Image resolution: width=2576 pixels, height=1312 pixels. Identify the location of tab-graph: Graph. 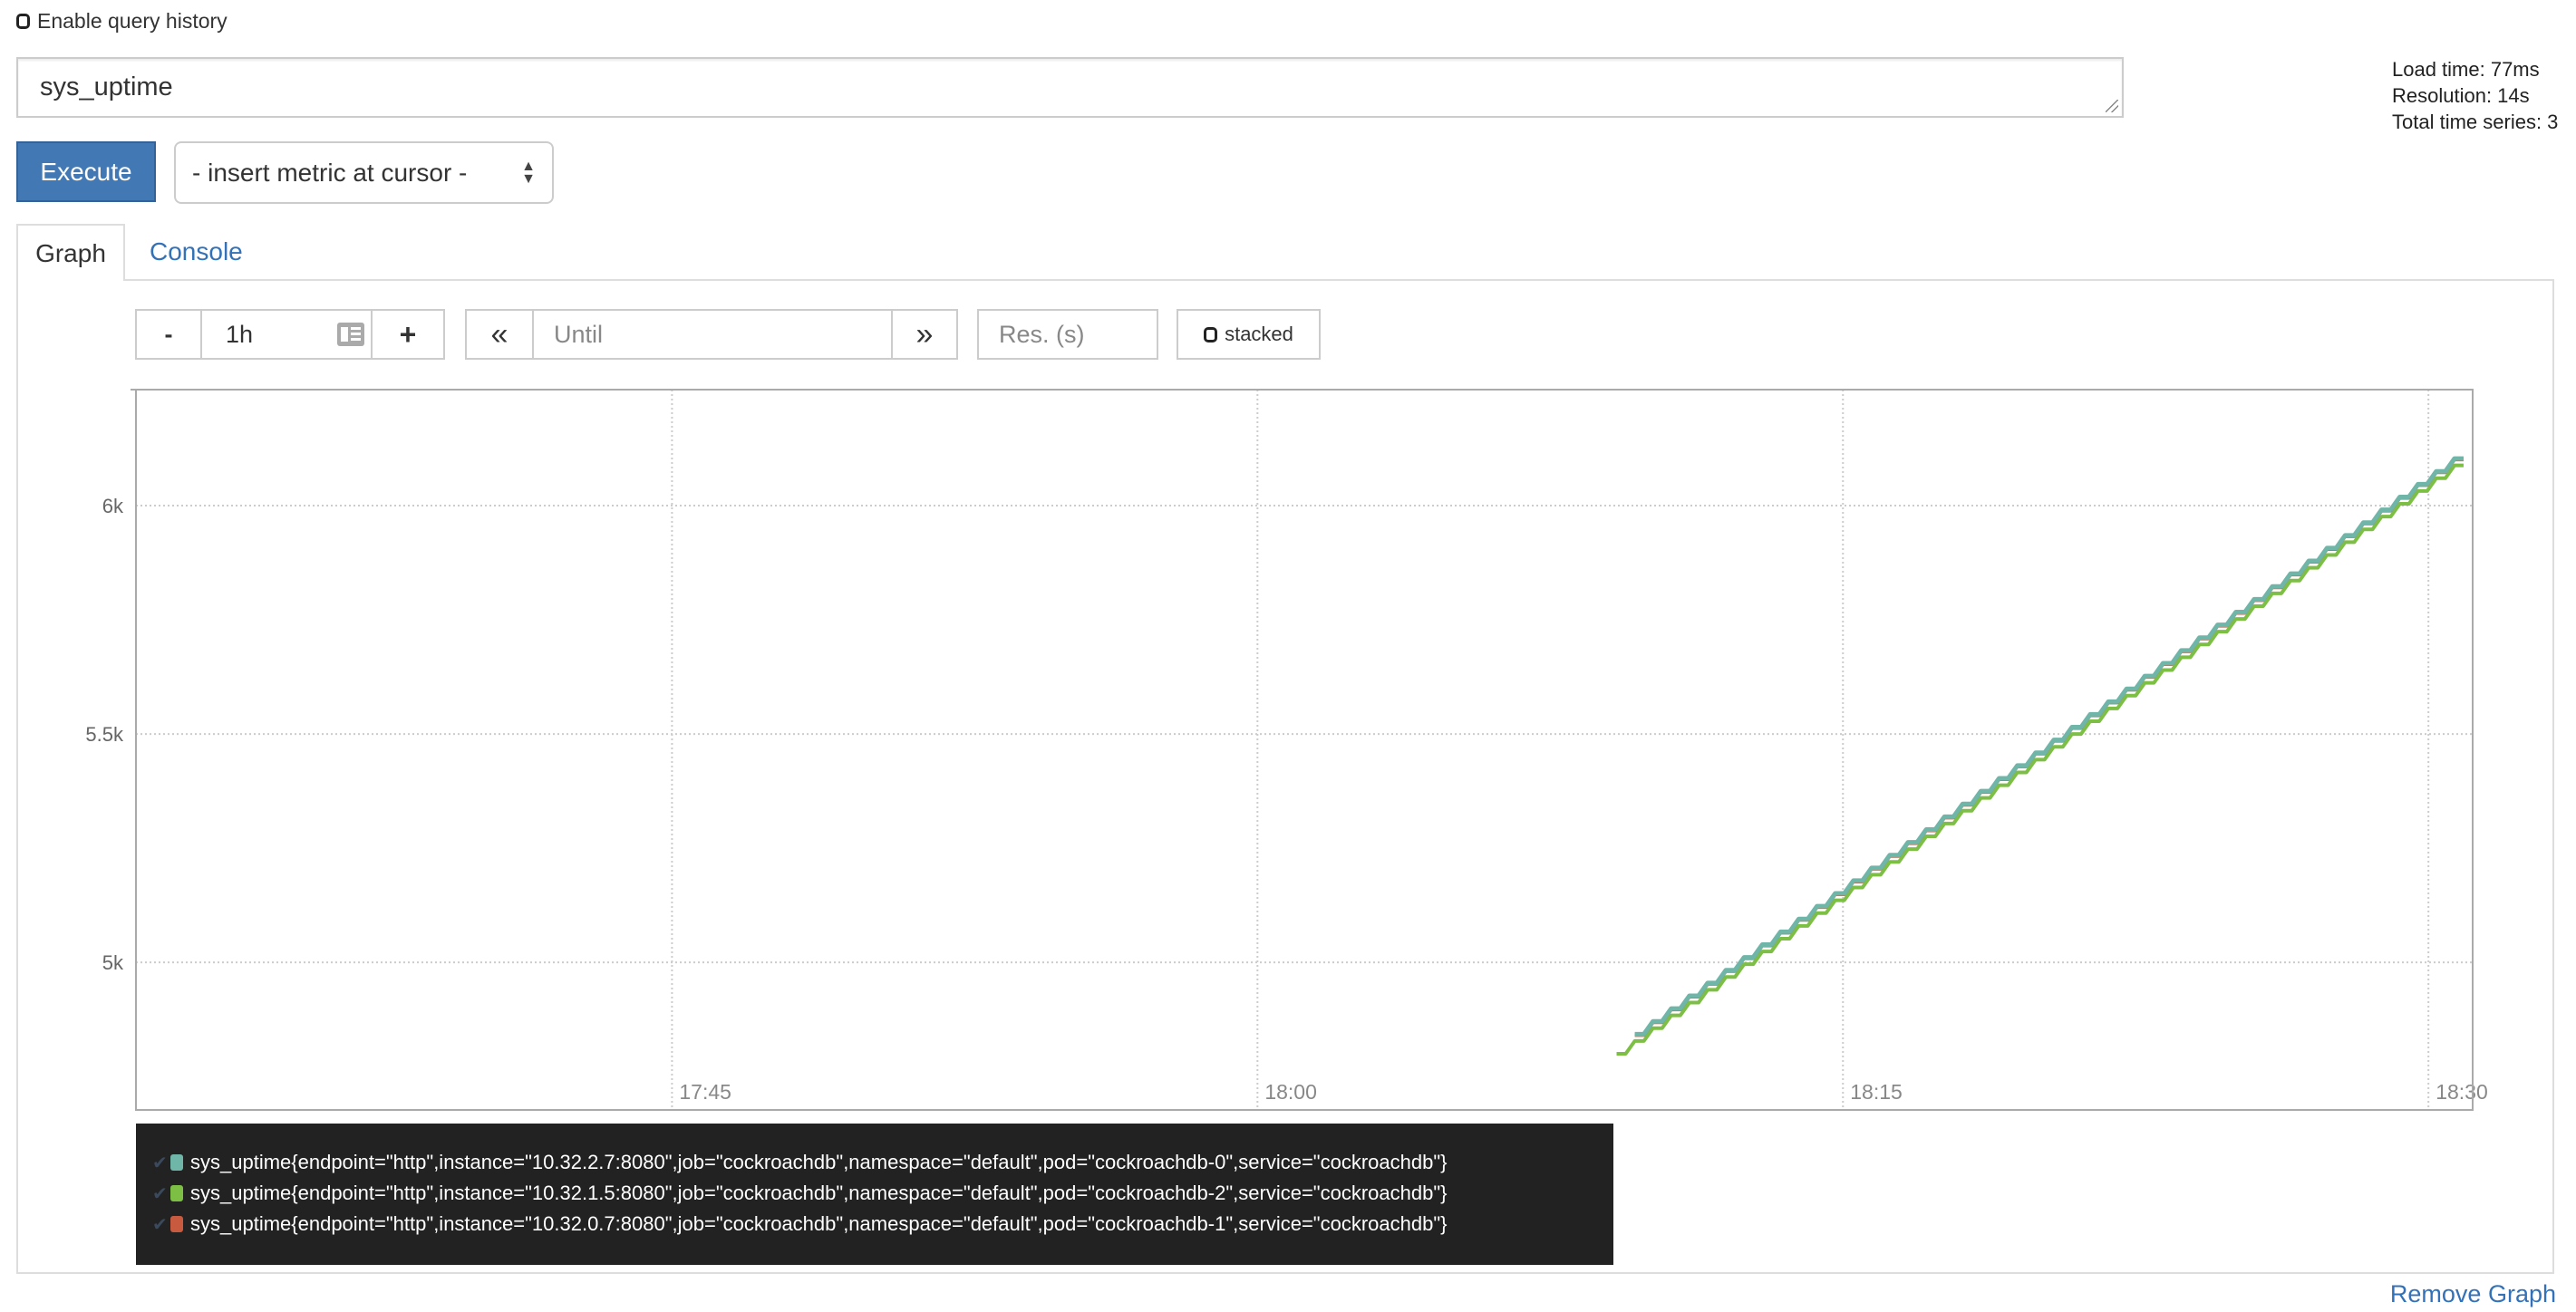
(70, 253).